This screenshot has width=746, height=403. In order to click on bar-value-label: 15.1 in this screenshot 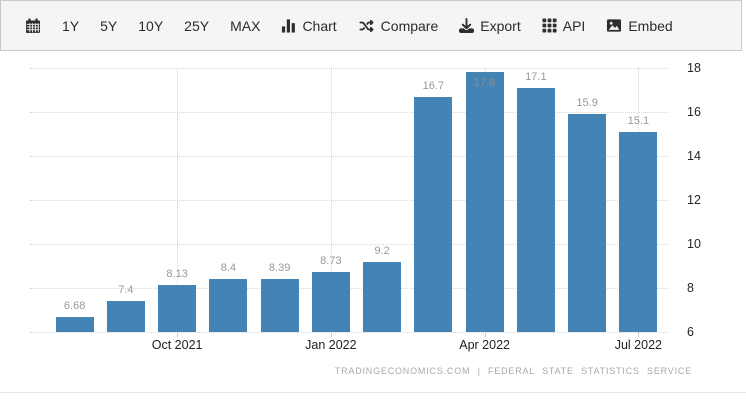, I will do `click(638, 120)`.